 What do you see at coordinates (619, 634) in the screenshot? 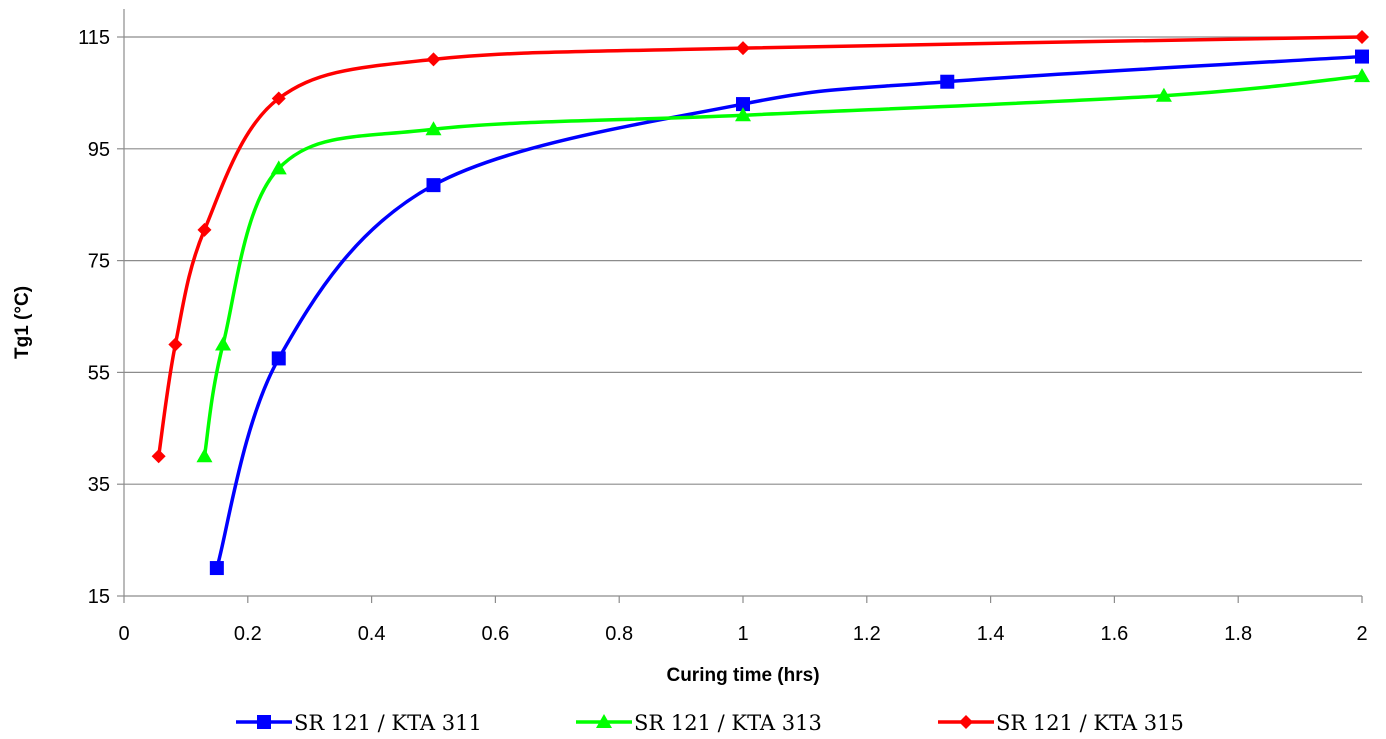
I see `x-tick-label: 0.8` at bounding box center [619, 634].